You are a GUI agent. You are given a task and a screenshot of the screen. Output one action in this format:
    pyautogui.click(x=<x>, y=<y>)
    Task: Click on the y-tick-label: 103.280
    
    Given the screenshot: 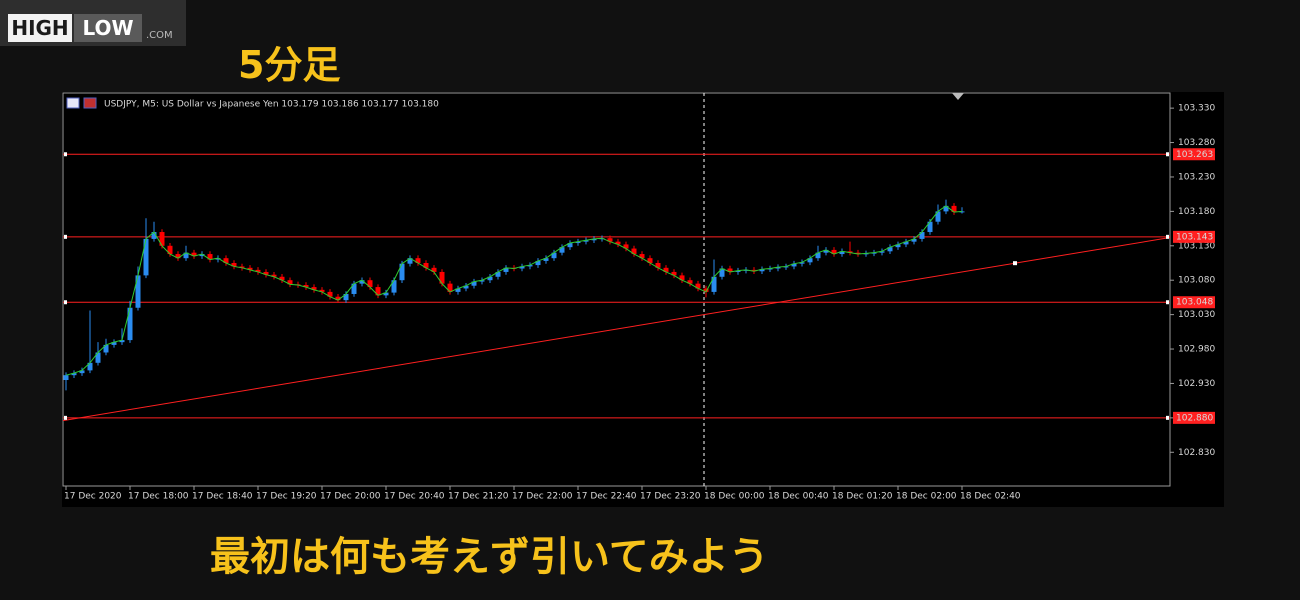 What is the action you would take?
    pyautogui.click(x=1196, y=143)
    